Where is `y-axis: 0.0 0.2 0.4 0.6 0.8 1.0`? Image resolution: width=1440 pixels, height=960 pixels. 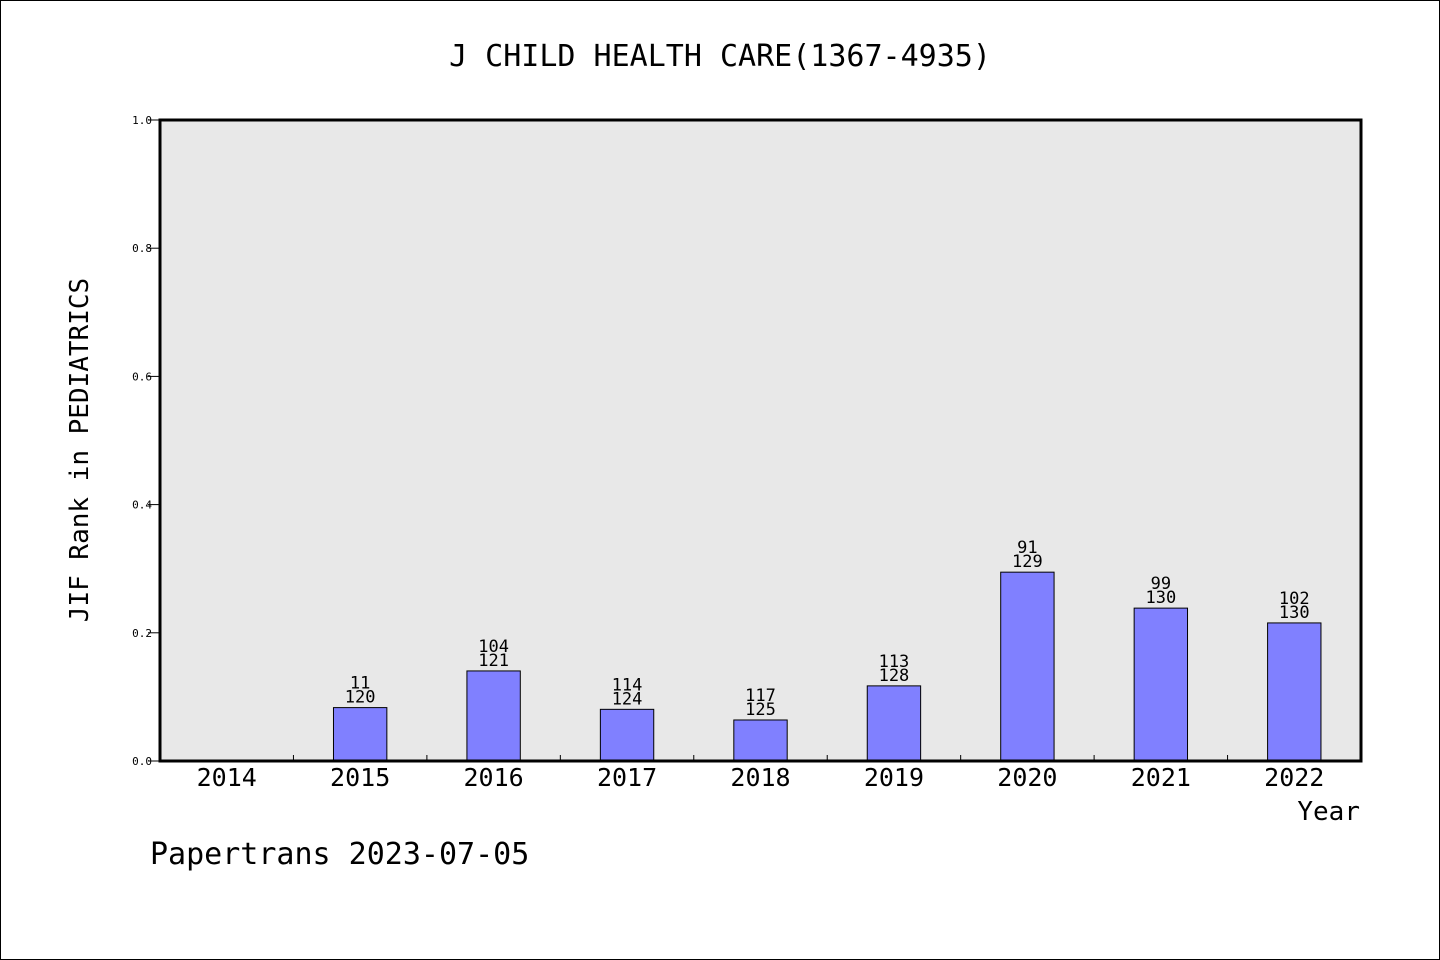 y-axis: 0.0 0.2 0.4 0.6 0.8 1.0 is located at coordinates (146, 441).